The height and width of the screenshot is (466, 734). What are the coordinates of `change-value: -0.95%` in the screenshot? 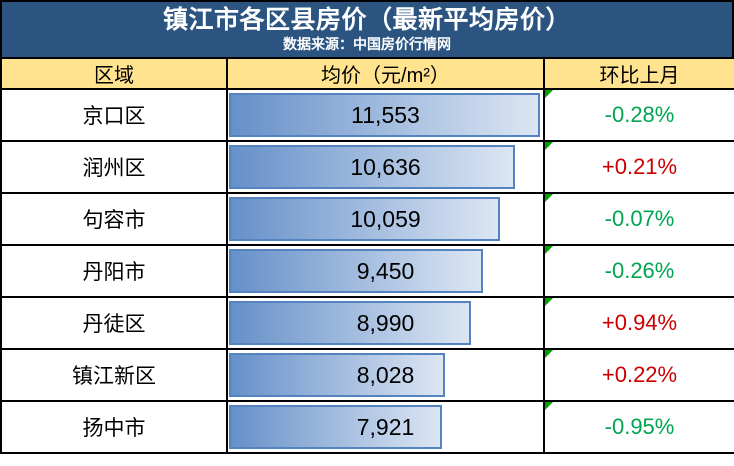 It's located at (639, 426).